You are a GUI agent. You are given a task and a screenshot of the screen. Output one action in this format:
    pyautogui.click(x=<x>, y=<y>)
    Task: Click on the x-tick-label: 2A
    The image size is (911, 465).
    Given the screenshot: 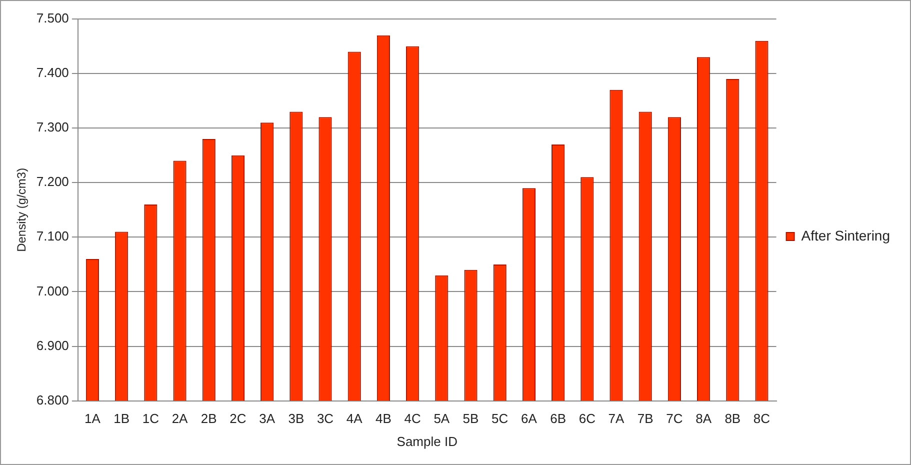 What is the action you would take?
    pyautogui.click(x=180, y=418)
    